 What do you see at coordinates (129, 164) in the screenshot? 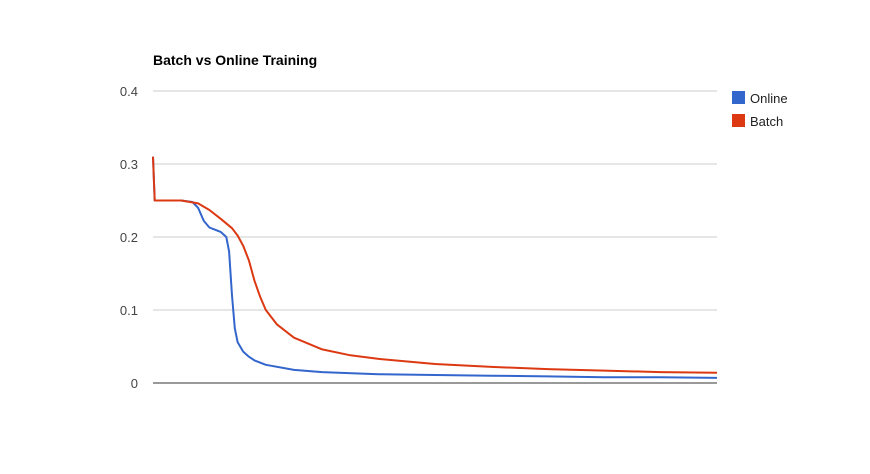
I see `y-tick-label: 0.3` at bounding box center [129, 164].